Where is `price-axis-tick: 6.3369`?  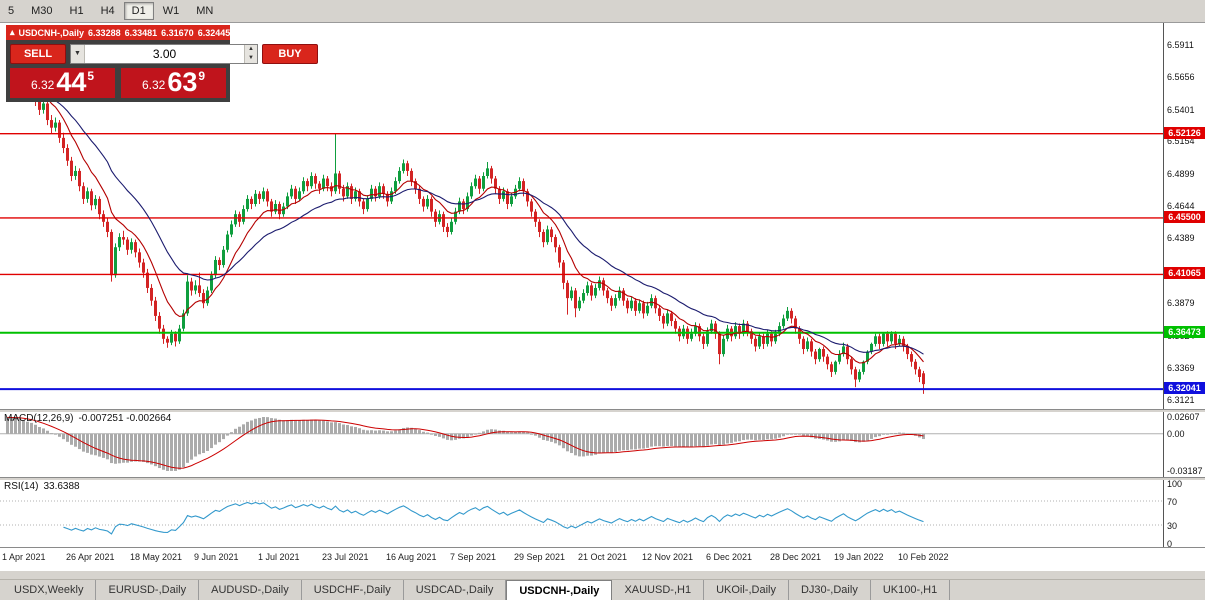
price-axis-tick: 6.3369 is located at coordinates (1181, 368).